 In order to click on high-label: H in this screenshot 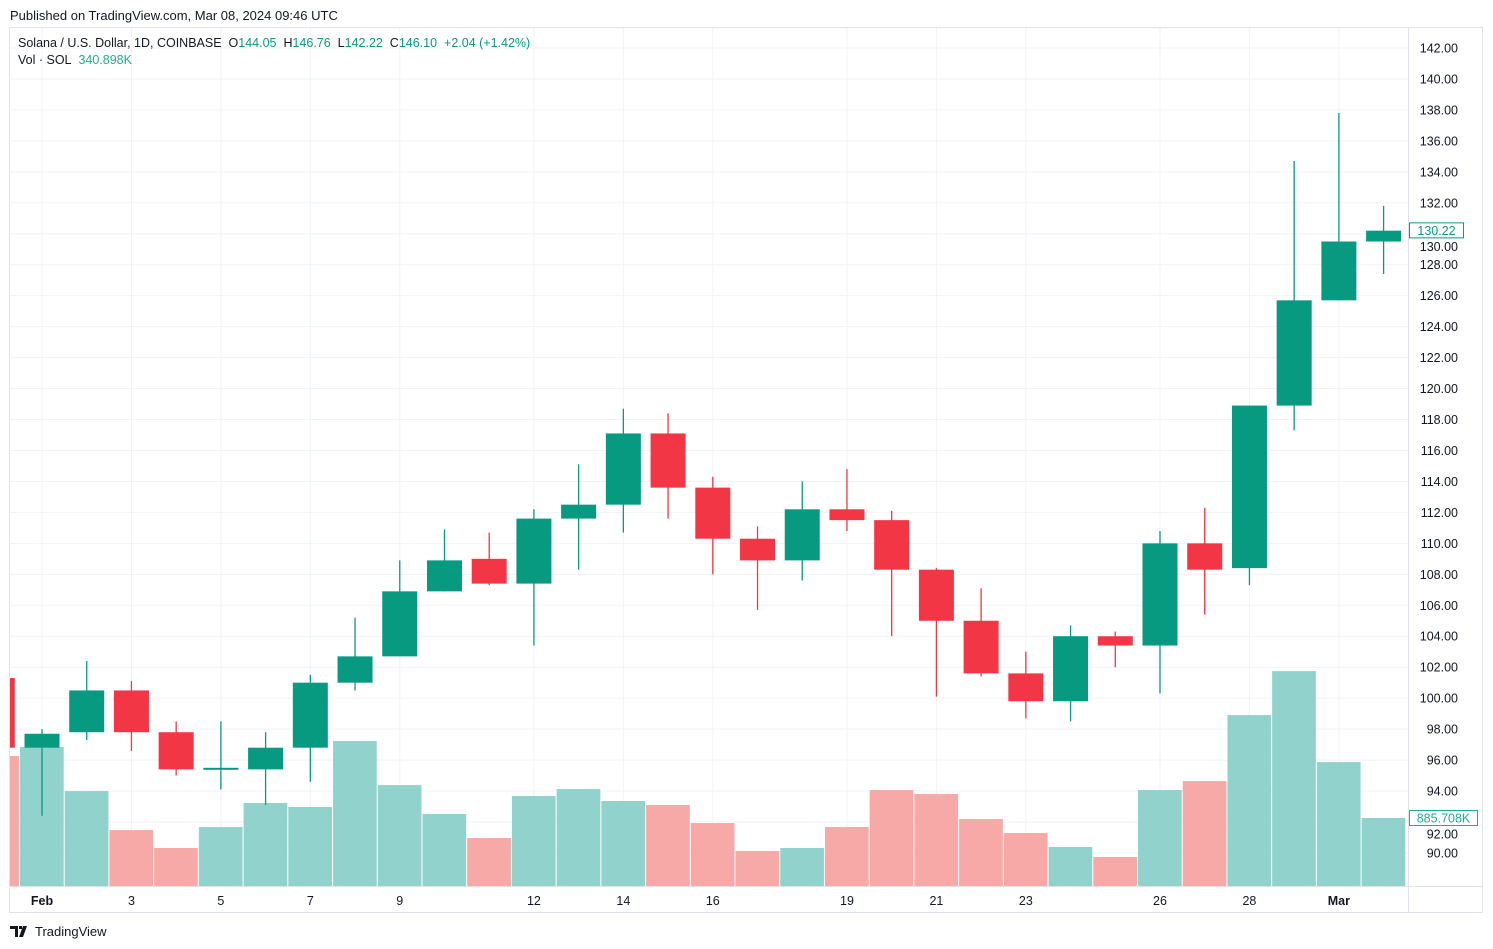, I will do `click(288, 43)`.